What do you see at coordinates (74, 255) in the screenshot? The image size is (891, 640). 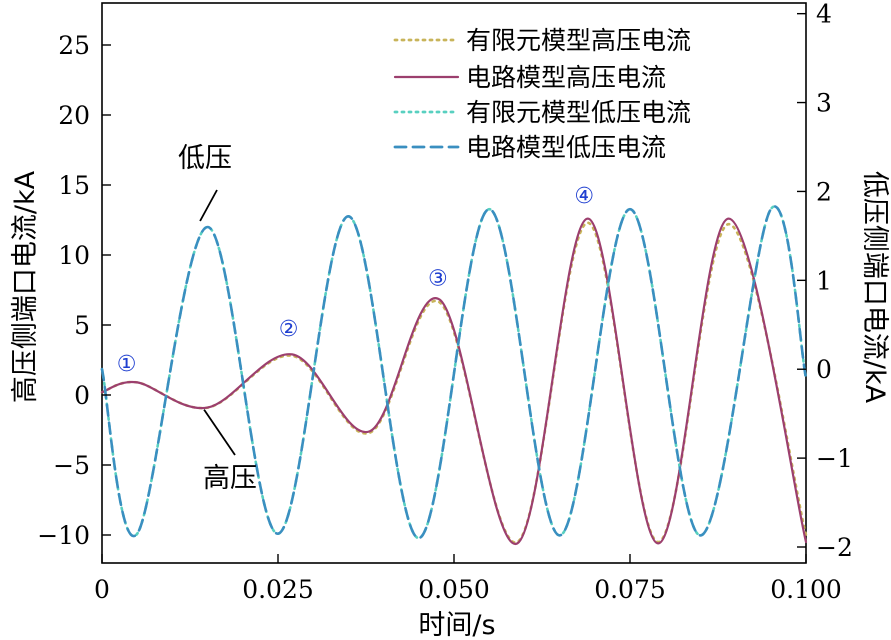 I see `y-left-tick-label: 10` at bounding box center [74, 255].